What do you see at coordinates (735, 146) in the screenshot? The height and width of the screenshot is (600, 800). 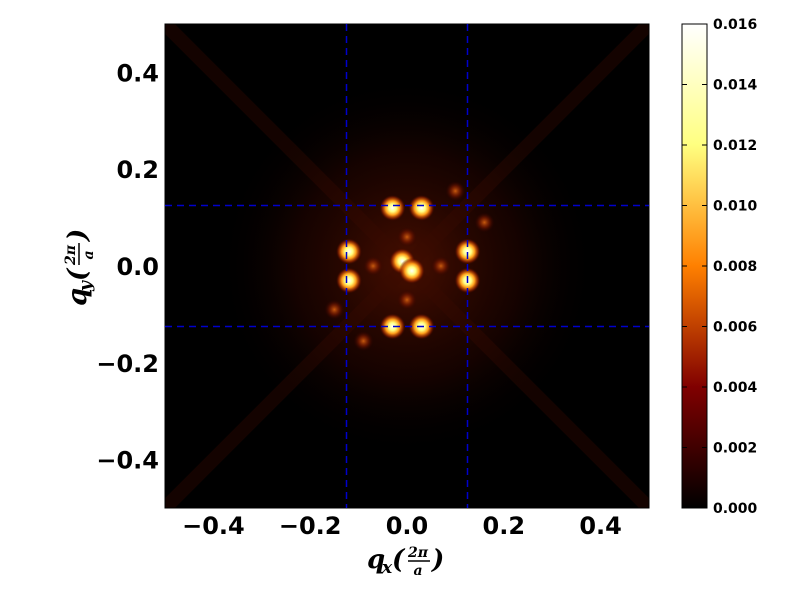 I see `colorbar-tick-label: 0.012` at bounding box center [735, 146].